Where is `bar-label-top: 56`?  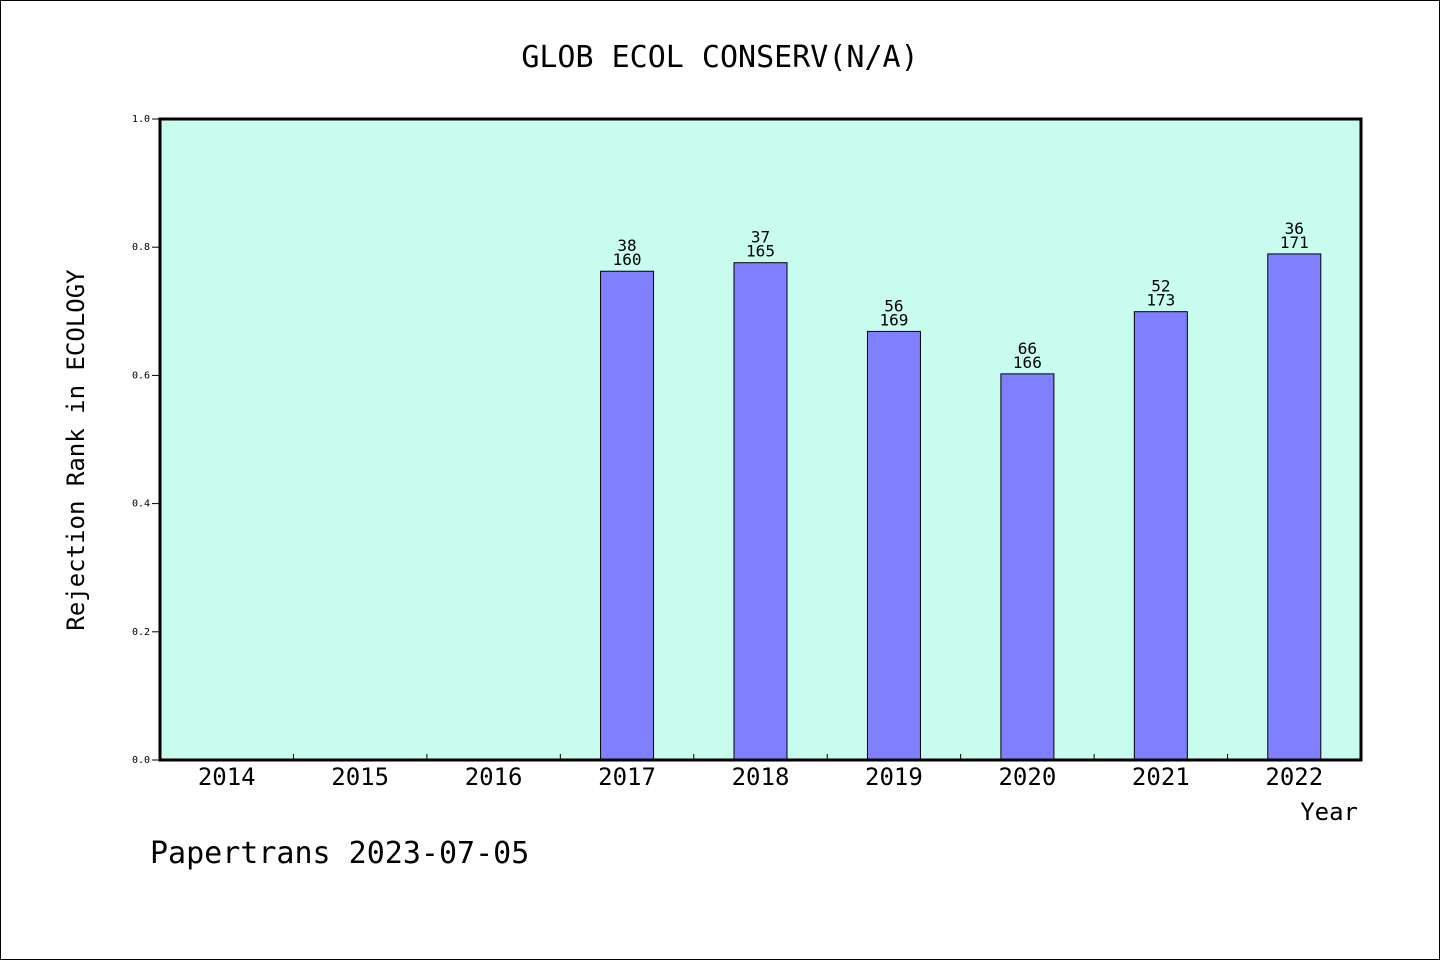 bar-label-top: 56 is located at coordinates (893, 305).